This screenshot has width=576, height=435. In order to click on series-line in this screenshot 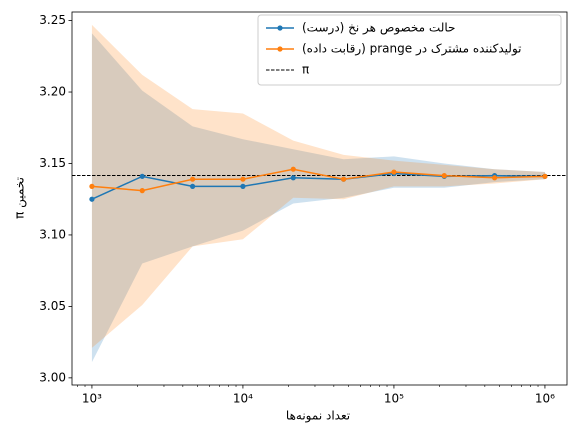, I will do `click(318, 180)`.